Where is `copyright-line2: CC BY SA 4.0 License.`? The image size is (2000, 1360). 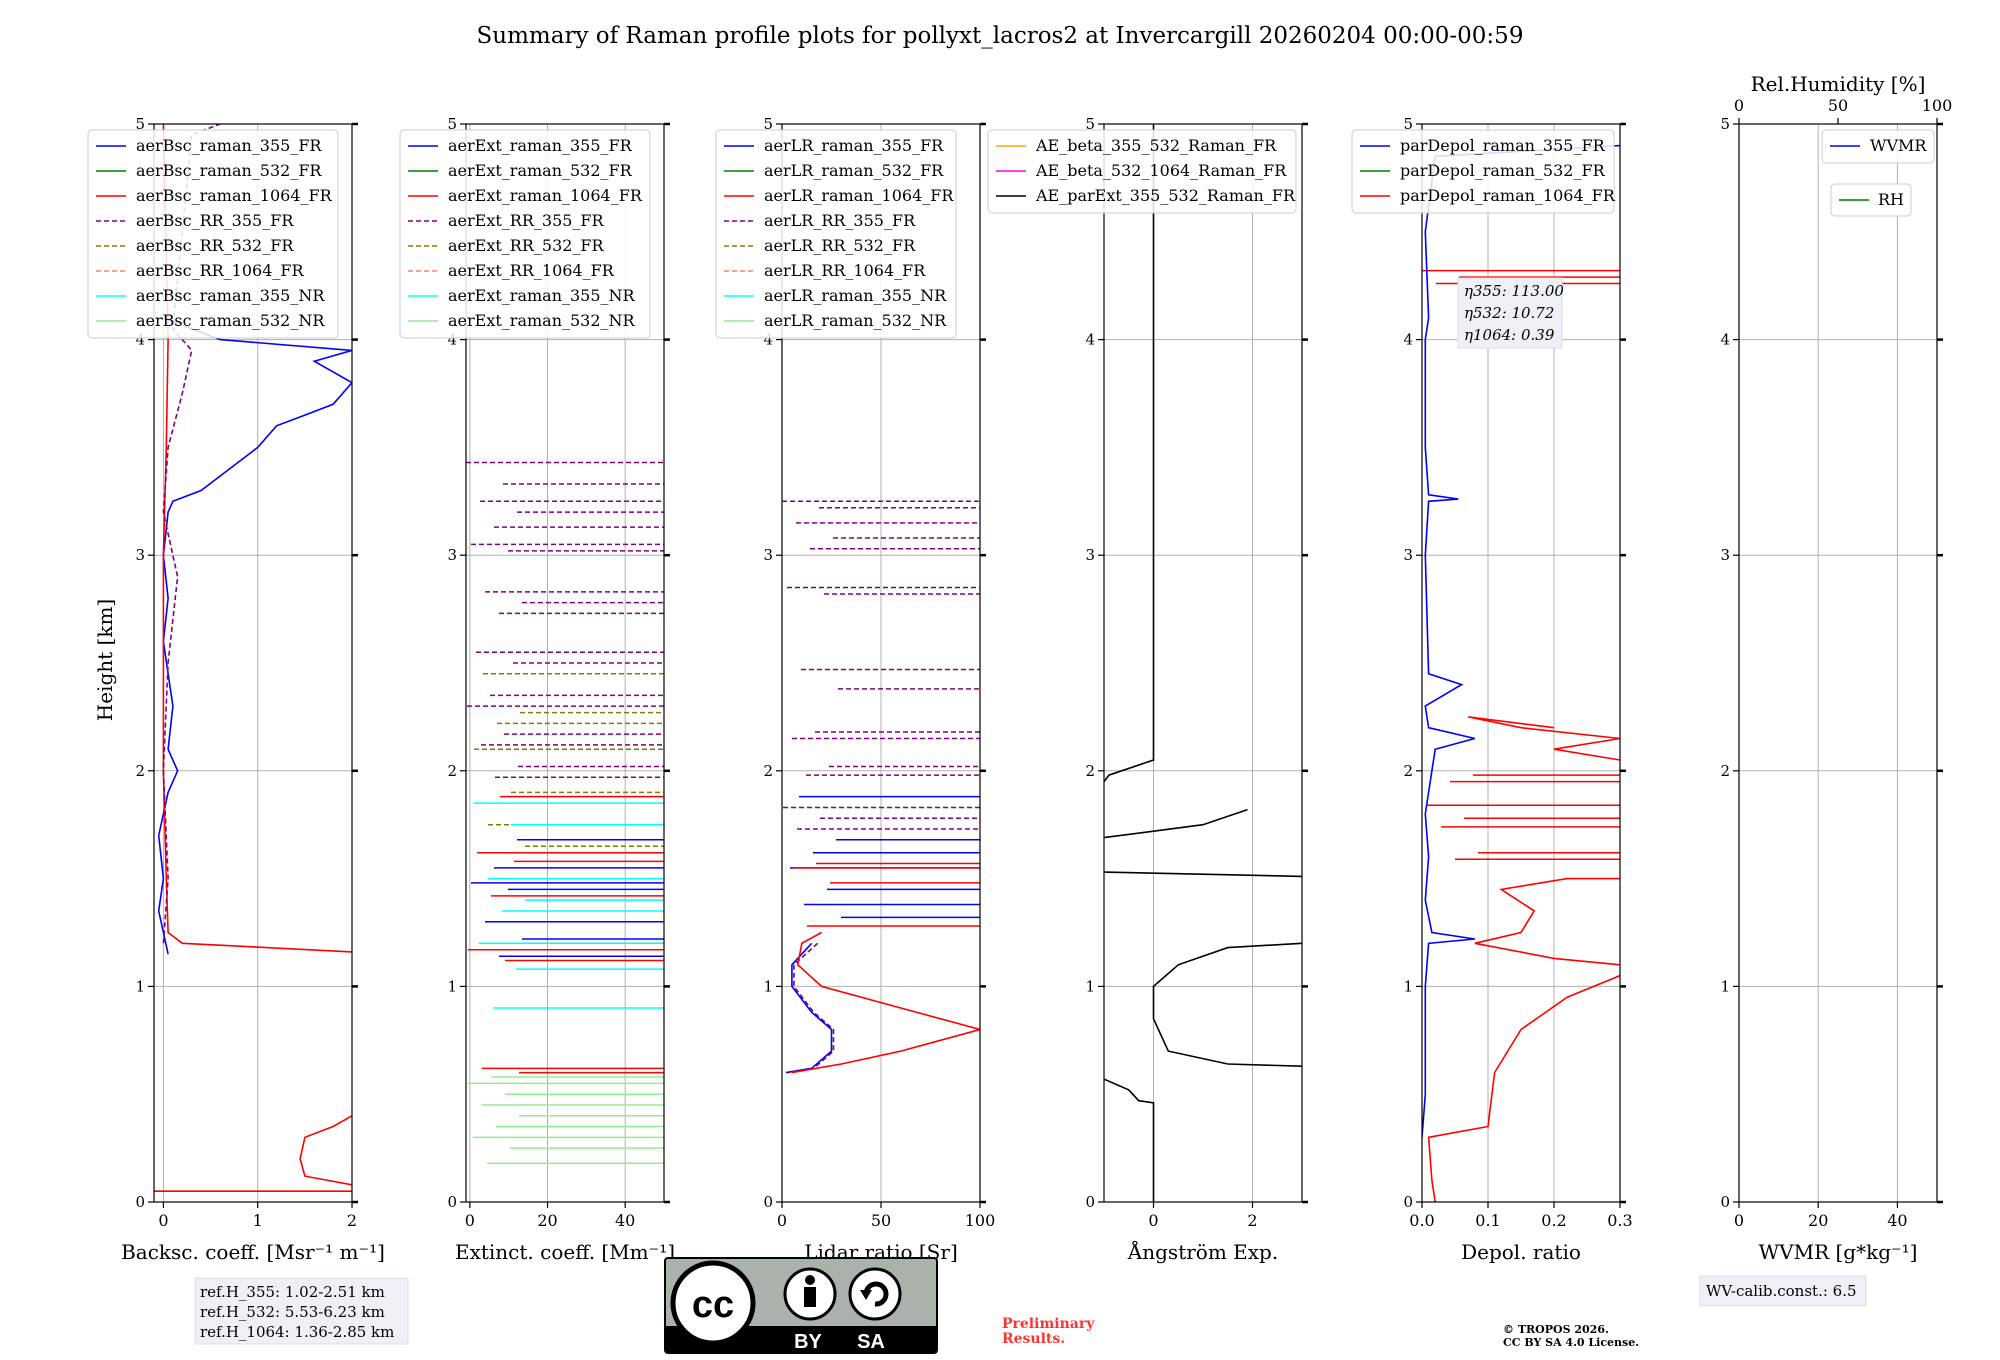 copyright-line2: CC BY SA 4.0 License. is located at coordinates (1571, 1342).